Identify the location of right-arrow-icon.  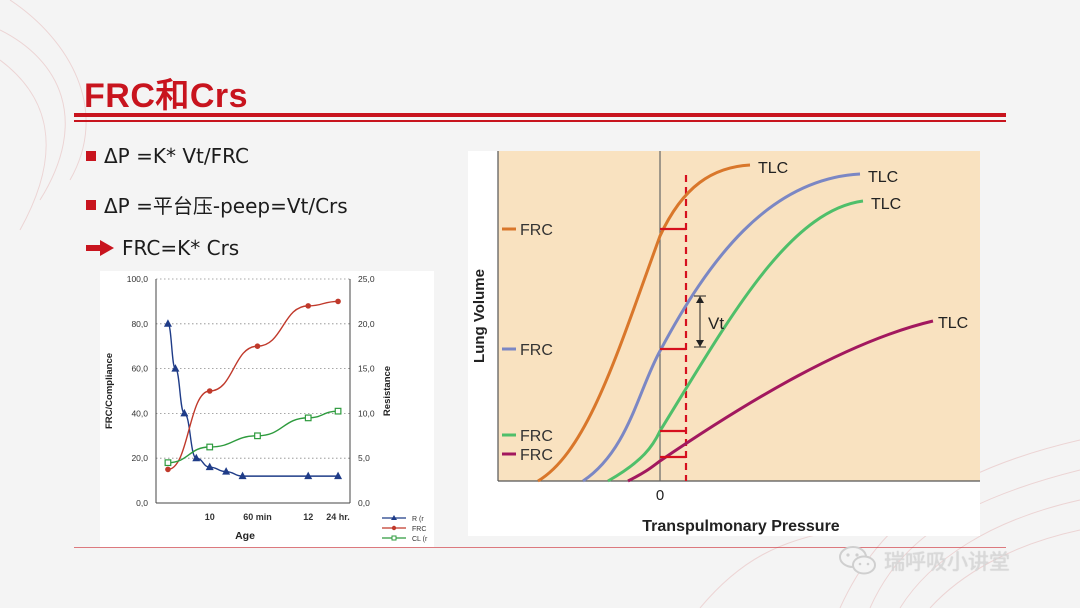
(100, 248).